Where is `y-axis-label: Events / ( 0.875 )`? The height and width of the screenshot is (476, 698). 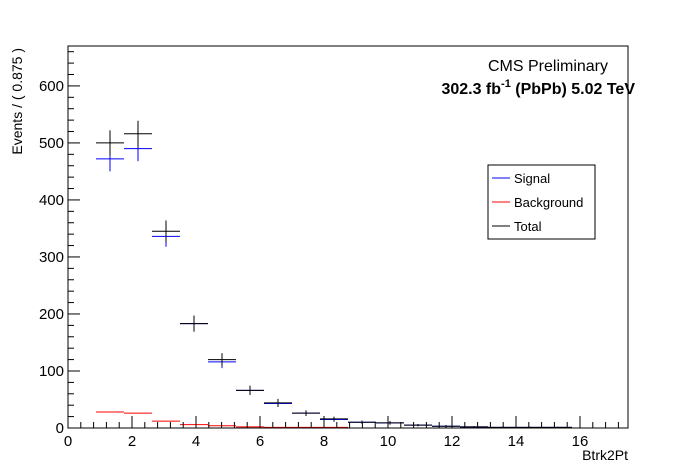 y-axis-label: Events / ( 0.875 ) is located at coordinates (17, 101).